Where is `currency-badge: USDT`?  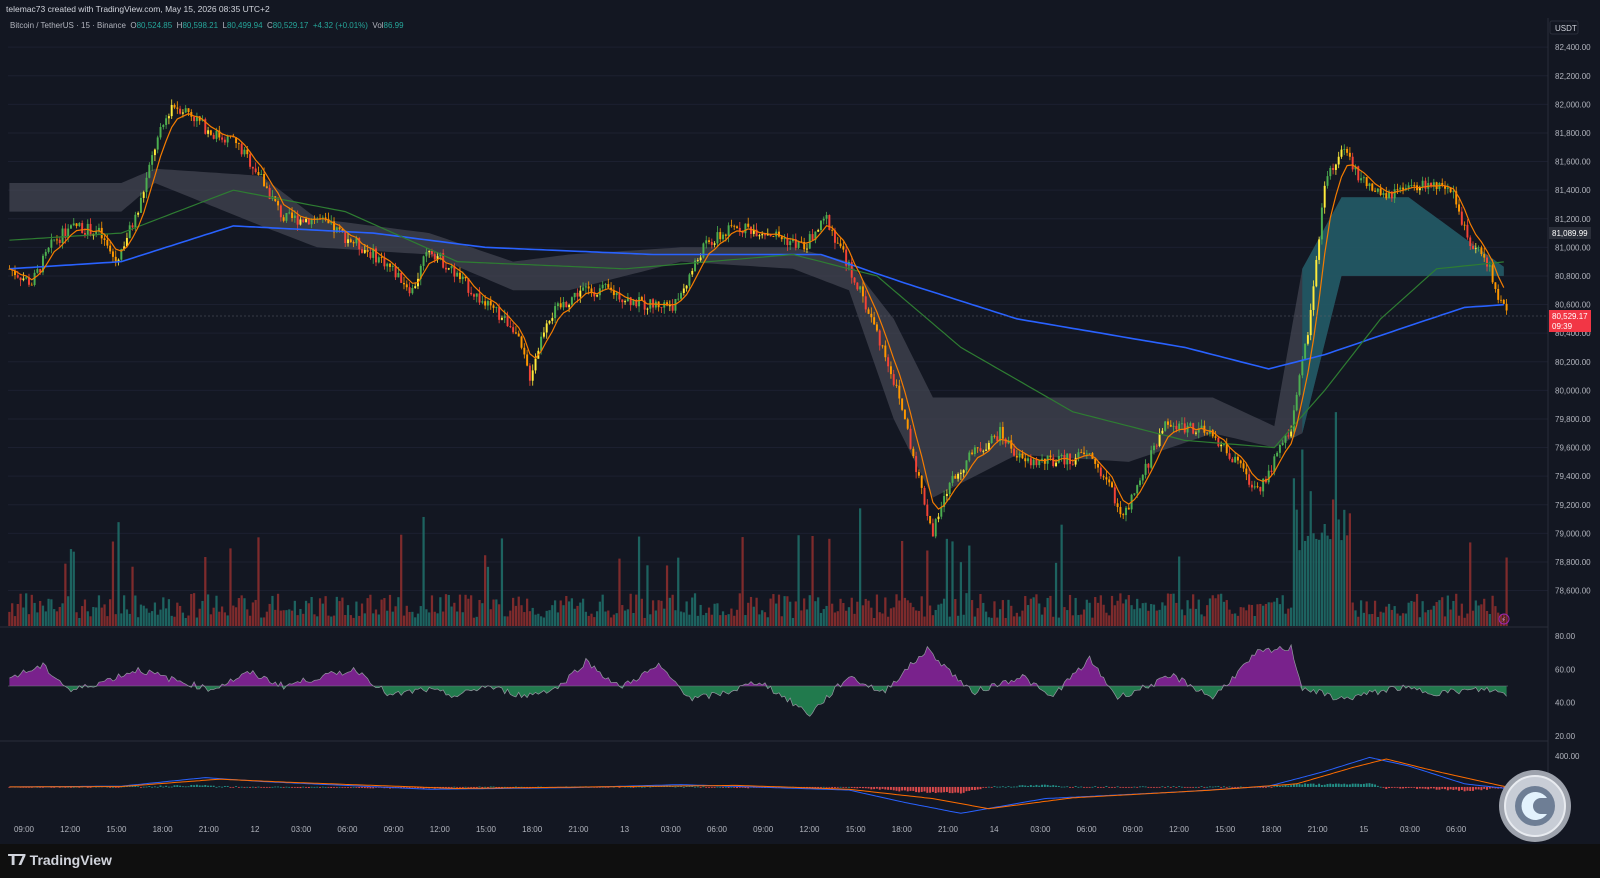 currency-badge: USDT is located at coordinates (1564, 27).